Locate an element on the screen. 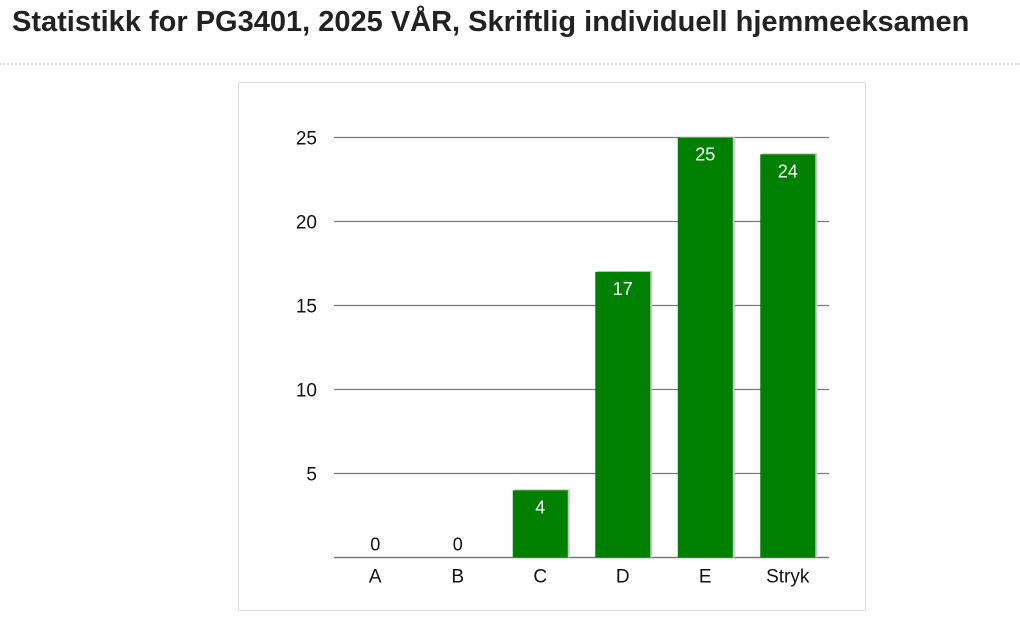 This screenshot has height=620, width=1020. bar-value-label: 17 is located at coordinates (623, 289).